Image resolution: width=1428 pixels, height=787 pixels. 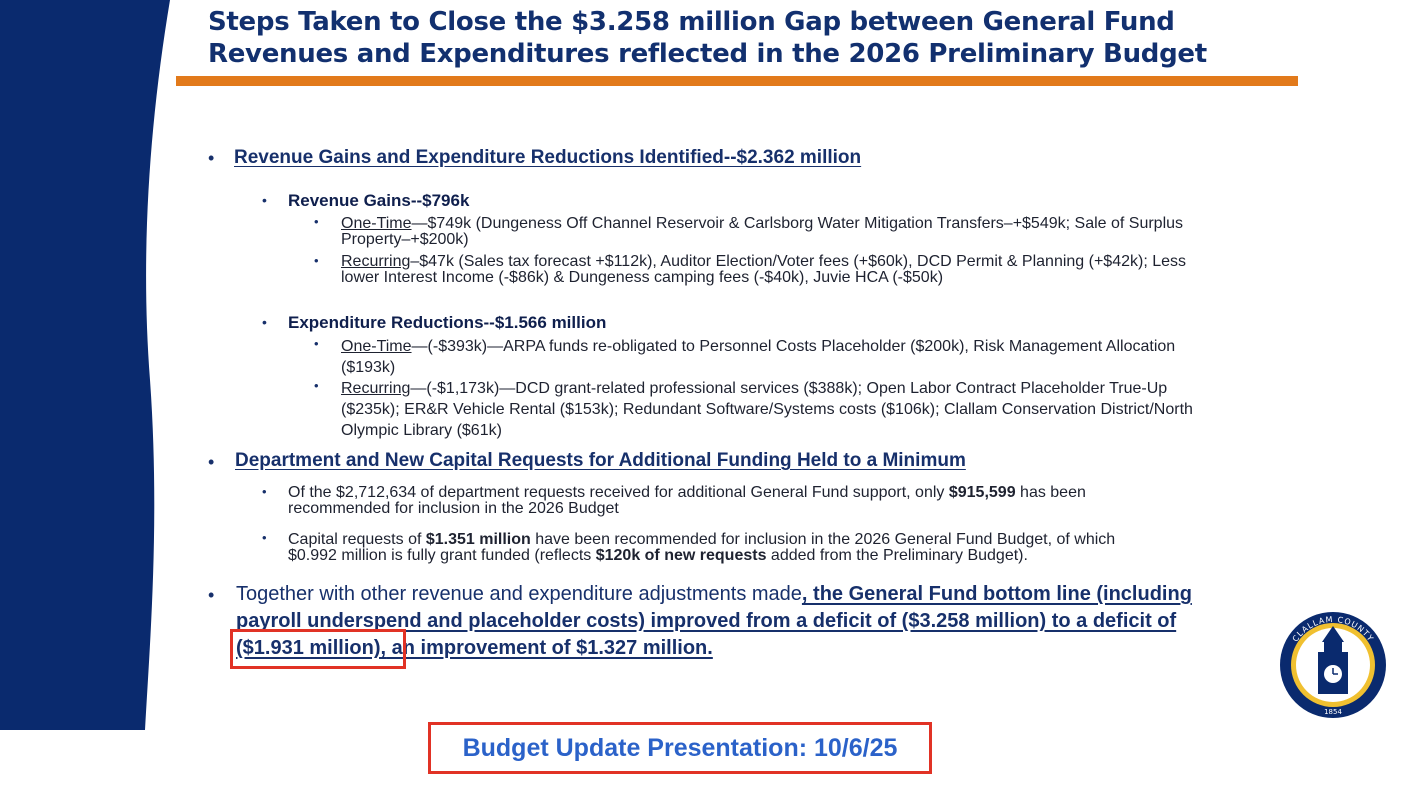 I want to click on deficit-highlight-box, so click(x=318, y=649).